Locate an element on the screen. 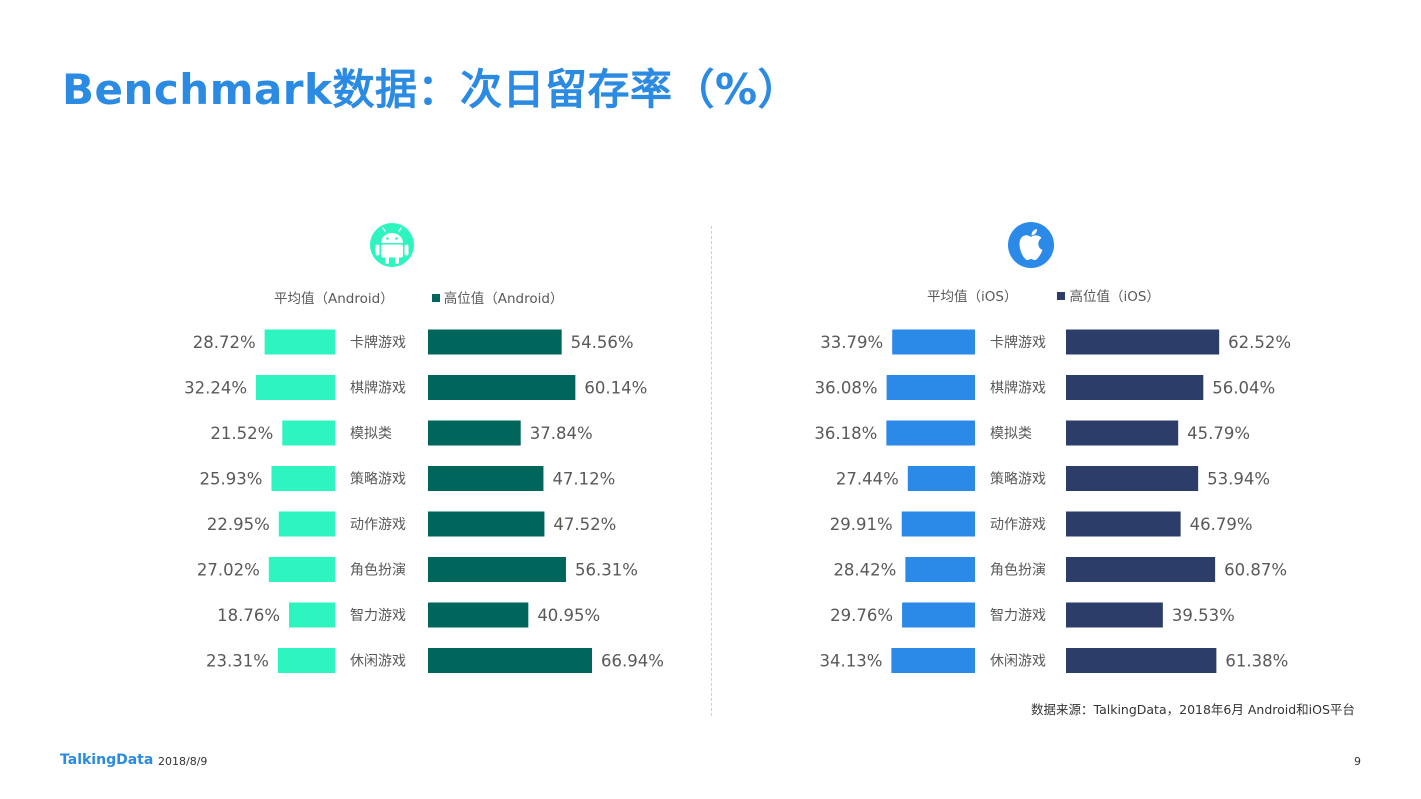 This screenshot has width=1421, height=799. legend-ios-avg: 平均值（iOS） is located at coordinates (972, 297).